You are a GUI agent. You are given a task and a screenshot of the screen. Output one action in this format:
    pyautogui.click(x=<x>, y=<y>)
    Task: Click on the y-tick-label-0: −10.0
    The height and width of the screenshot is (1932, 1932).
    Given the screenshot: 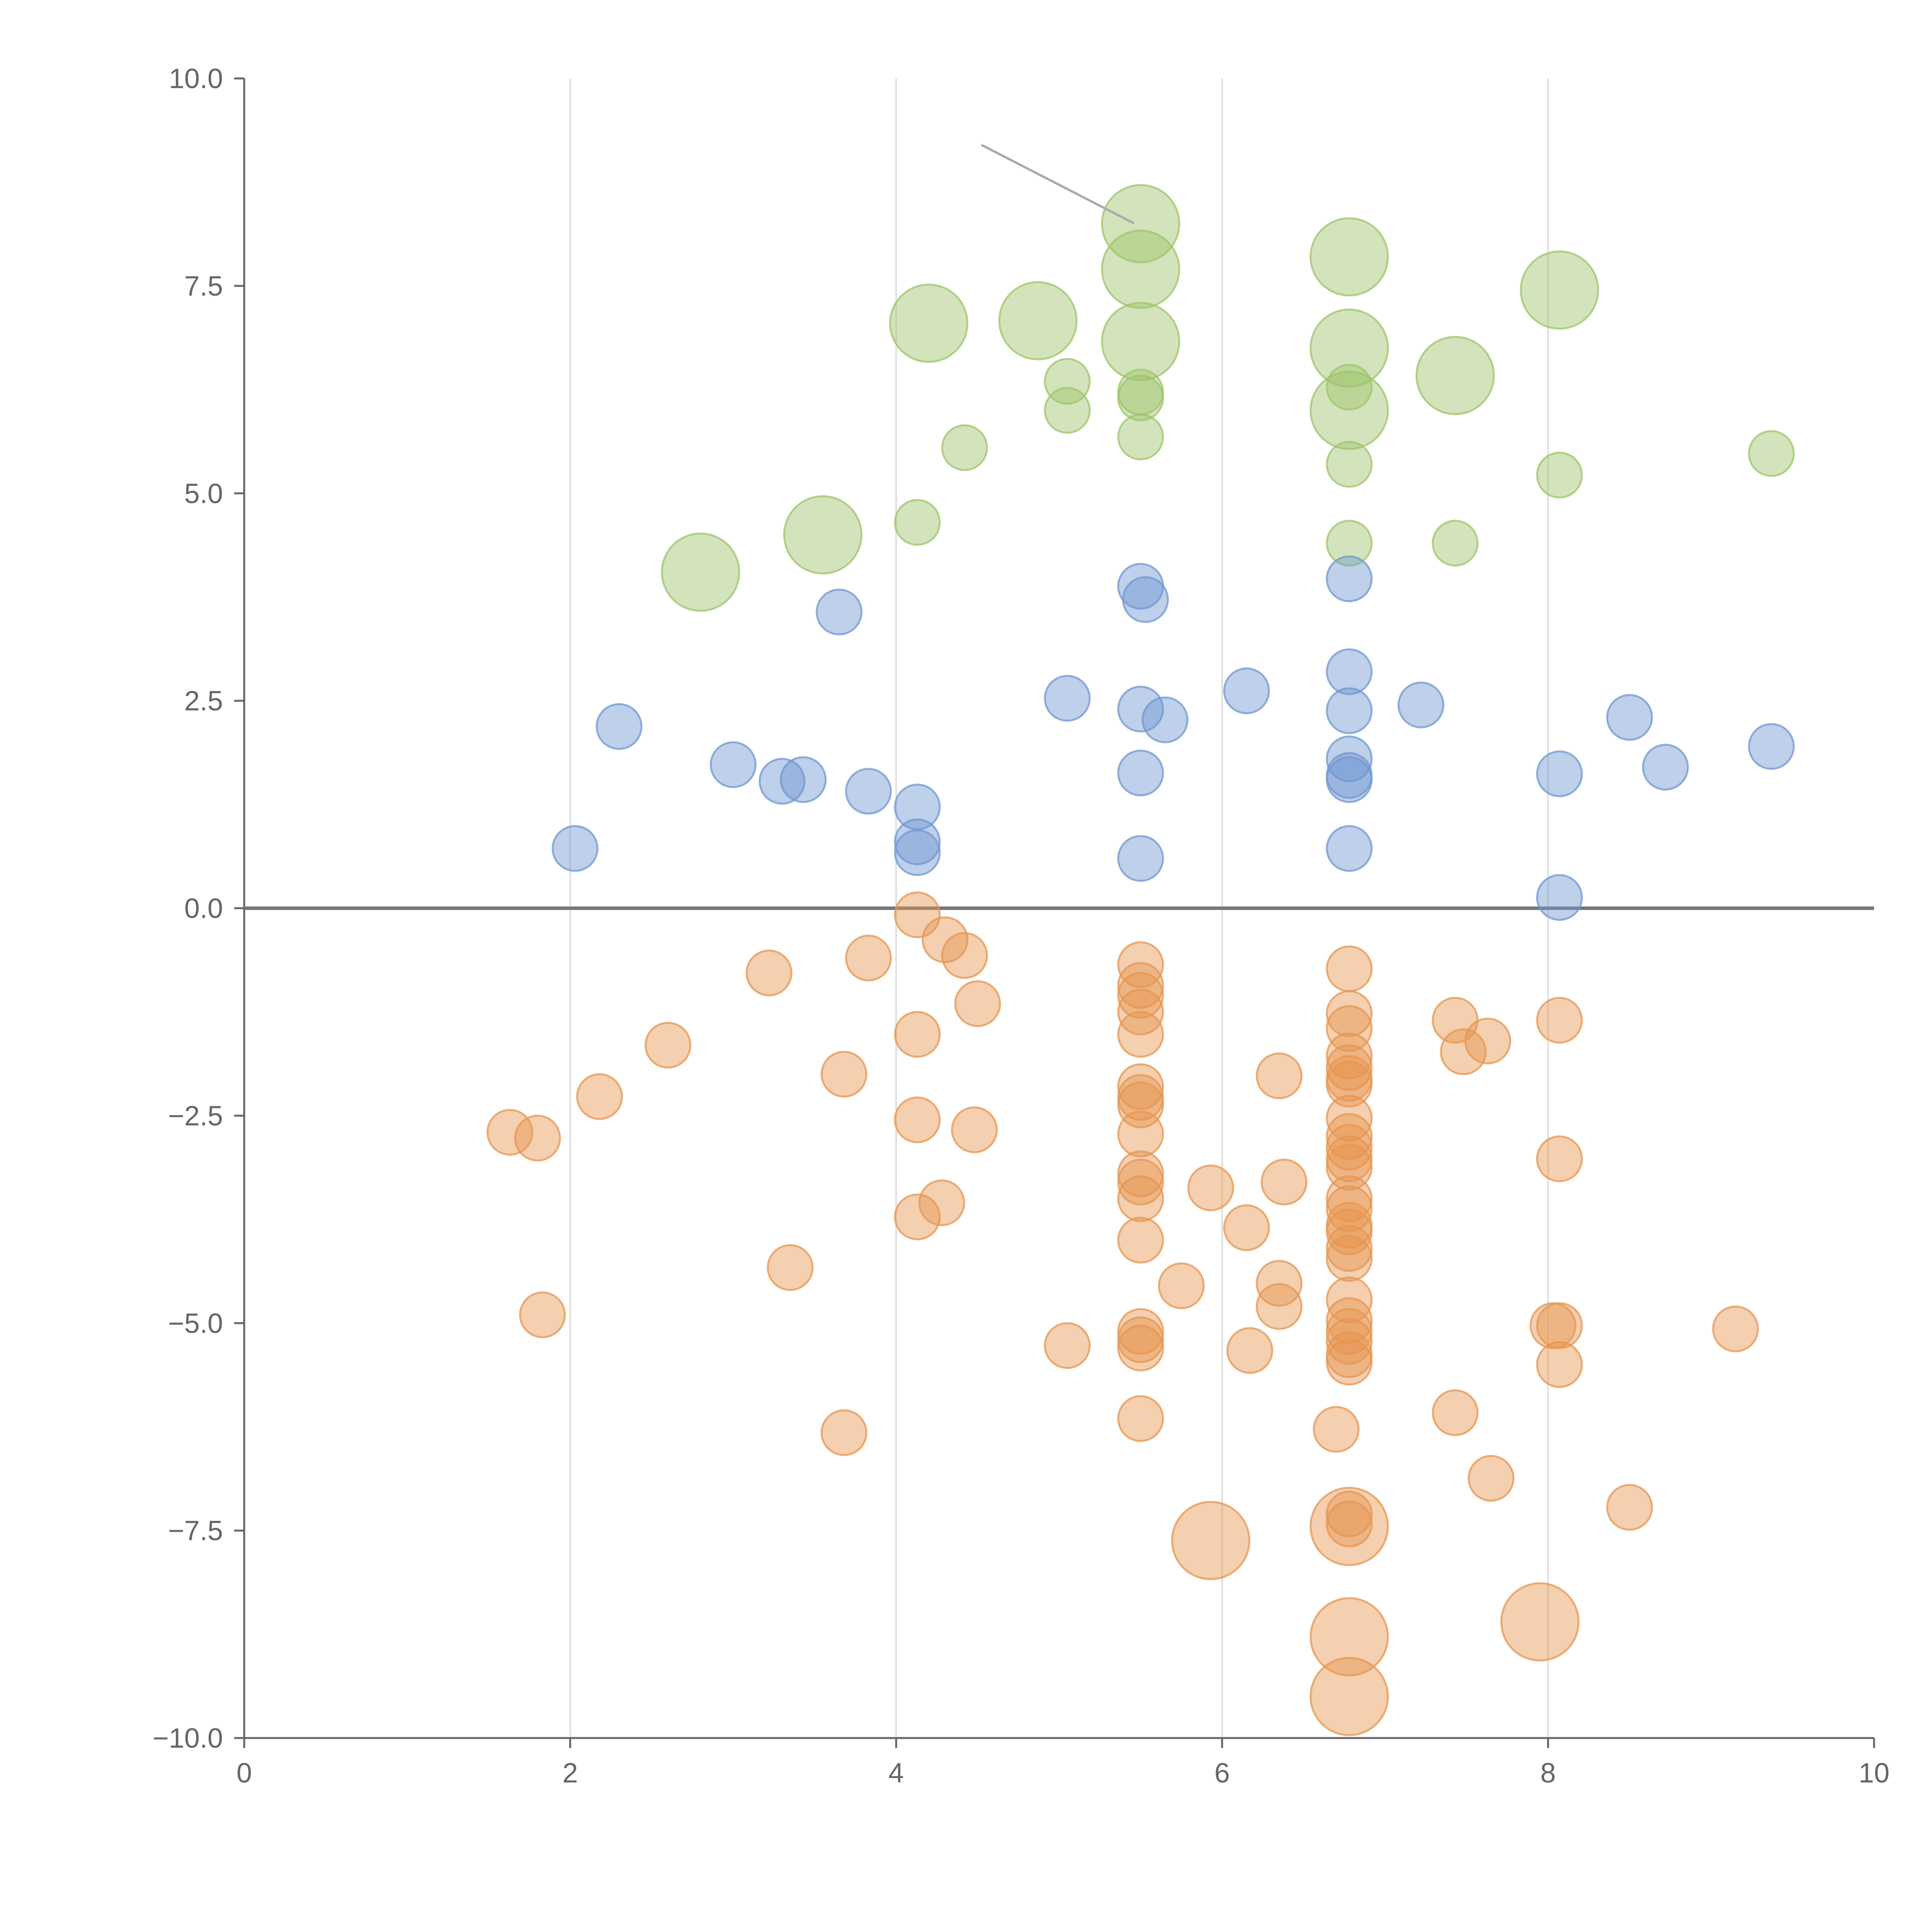 What is the action you would take?
    pyautogui.click(x=188, y=1739)
    